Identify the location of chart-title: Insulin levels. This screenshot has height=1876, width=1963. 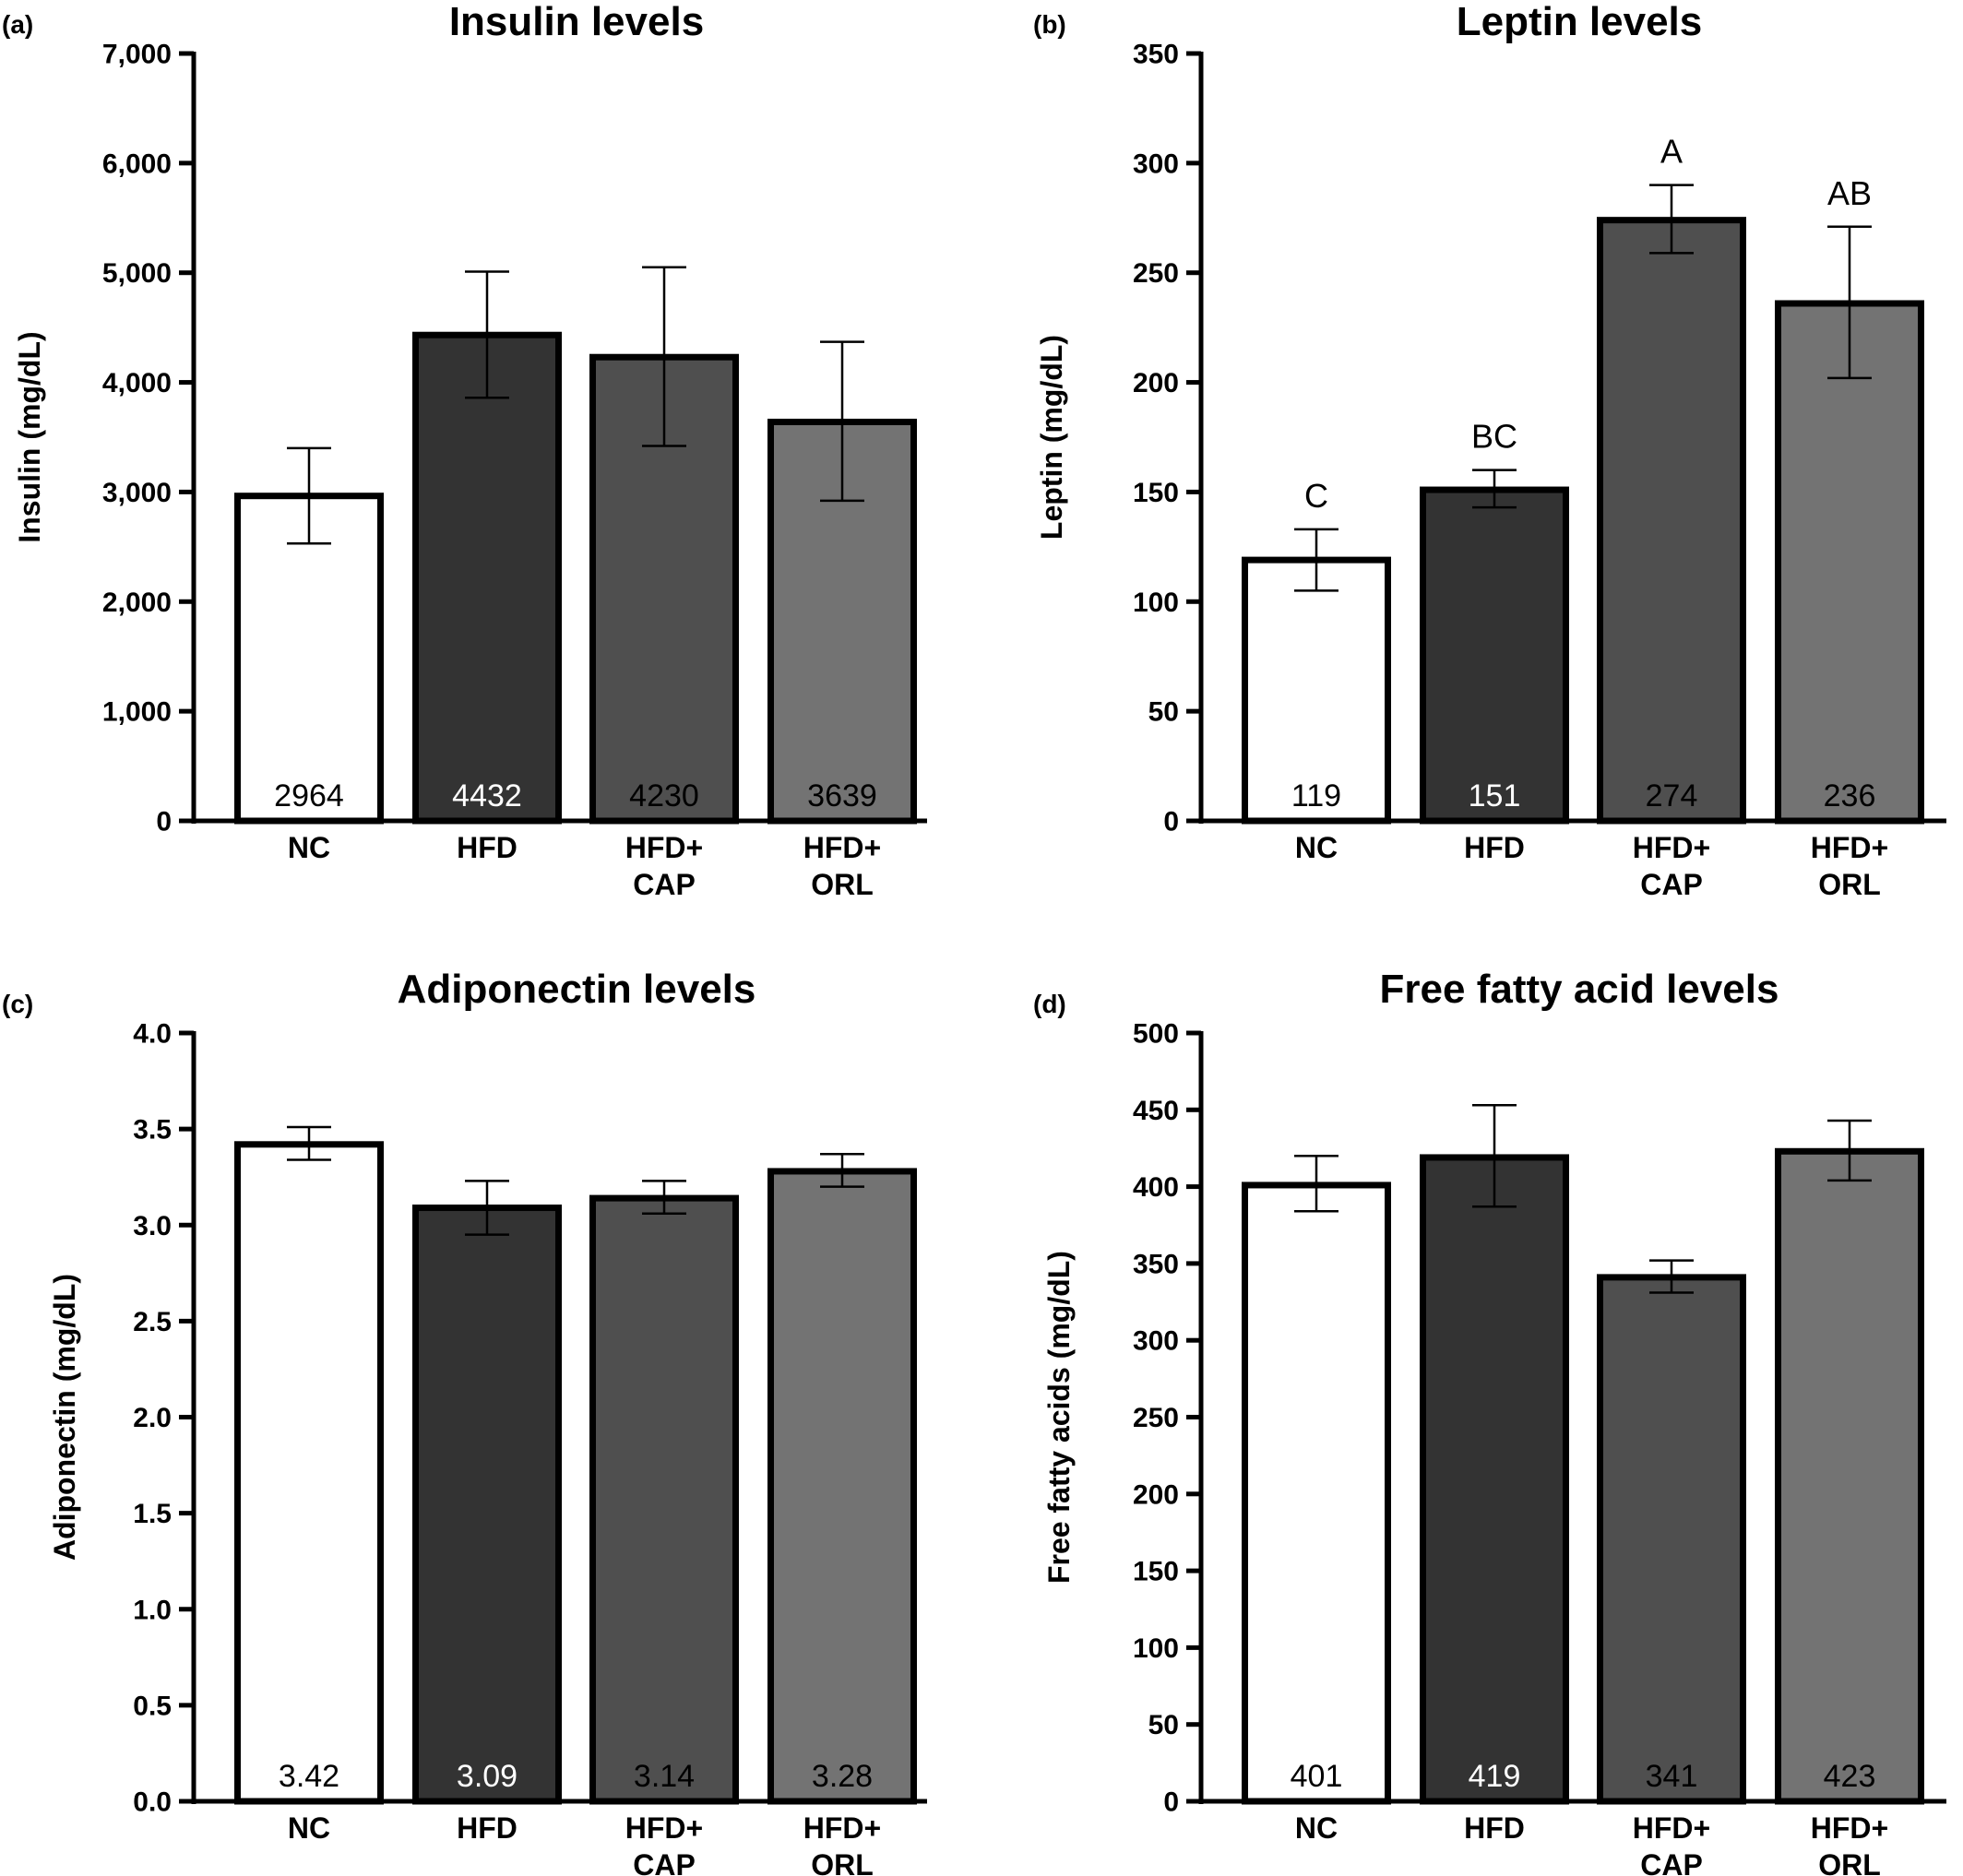
(576, 22).